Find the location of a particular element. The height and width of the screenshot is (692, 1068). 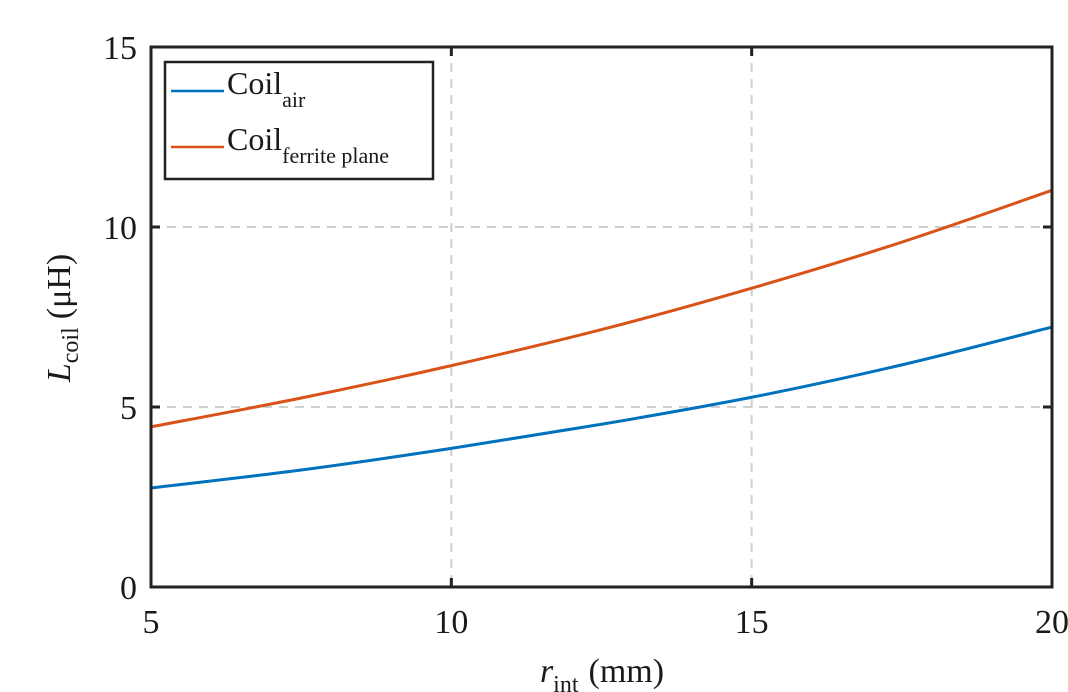

y-axis-title-subscript: coil is located at coordinates (71, 345).